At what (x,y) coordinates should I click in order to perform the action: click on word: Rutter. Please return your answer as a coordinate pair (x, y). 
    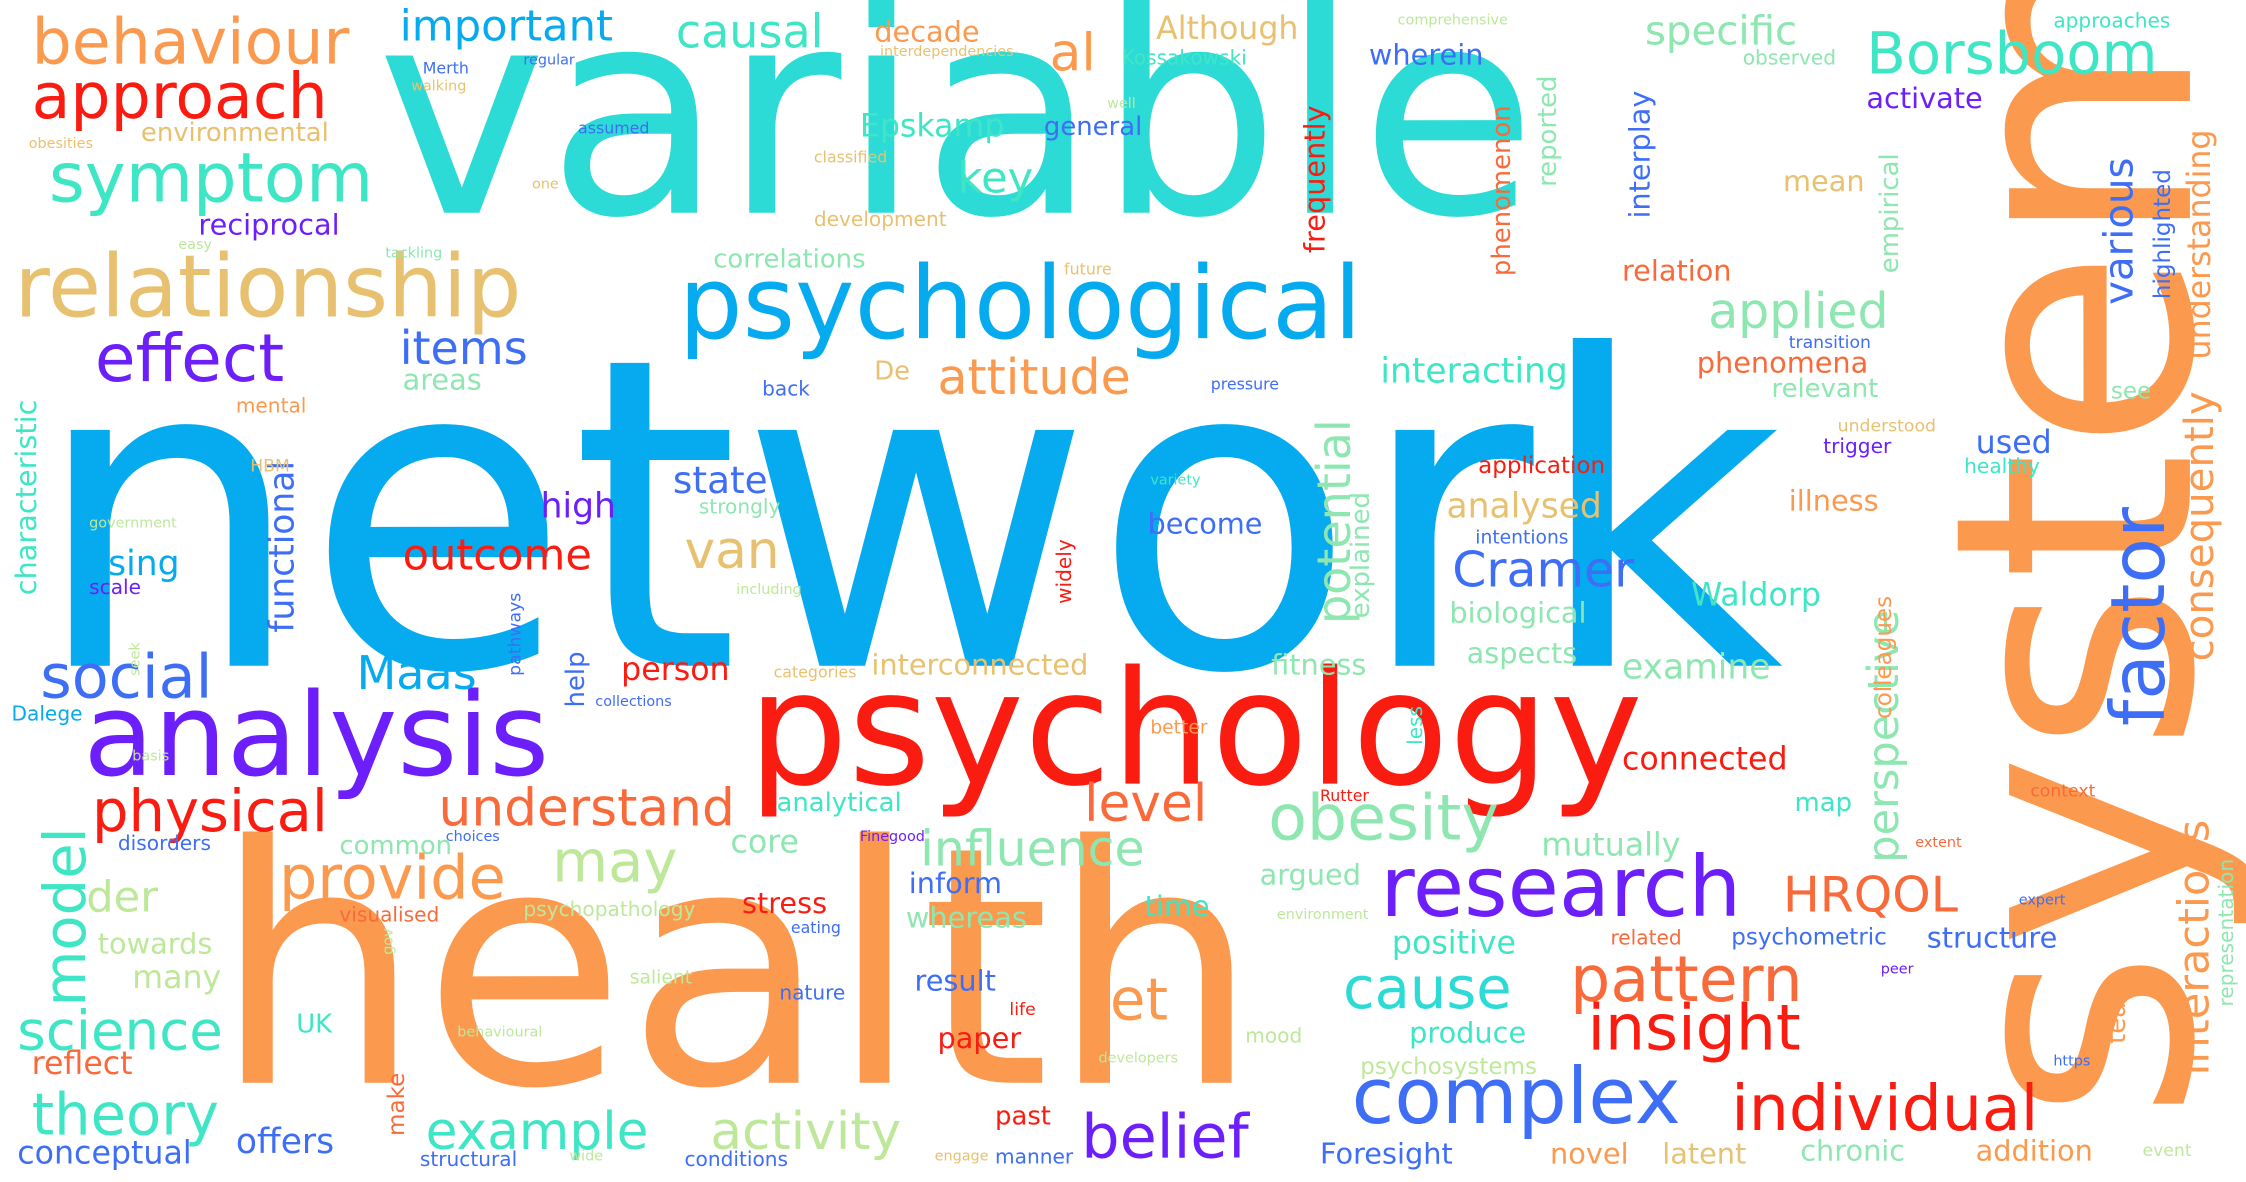
    Looking at the image, I should click on (1344, 796).